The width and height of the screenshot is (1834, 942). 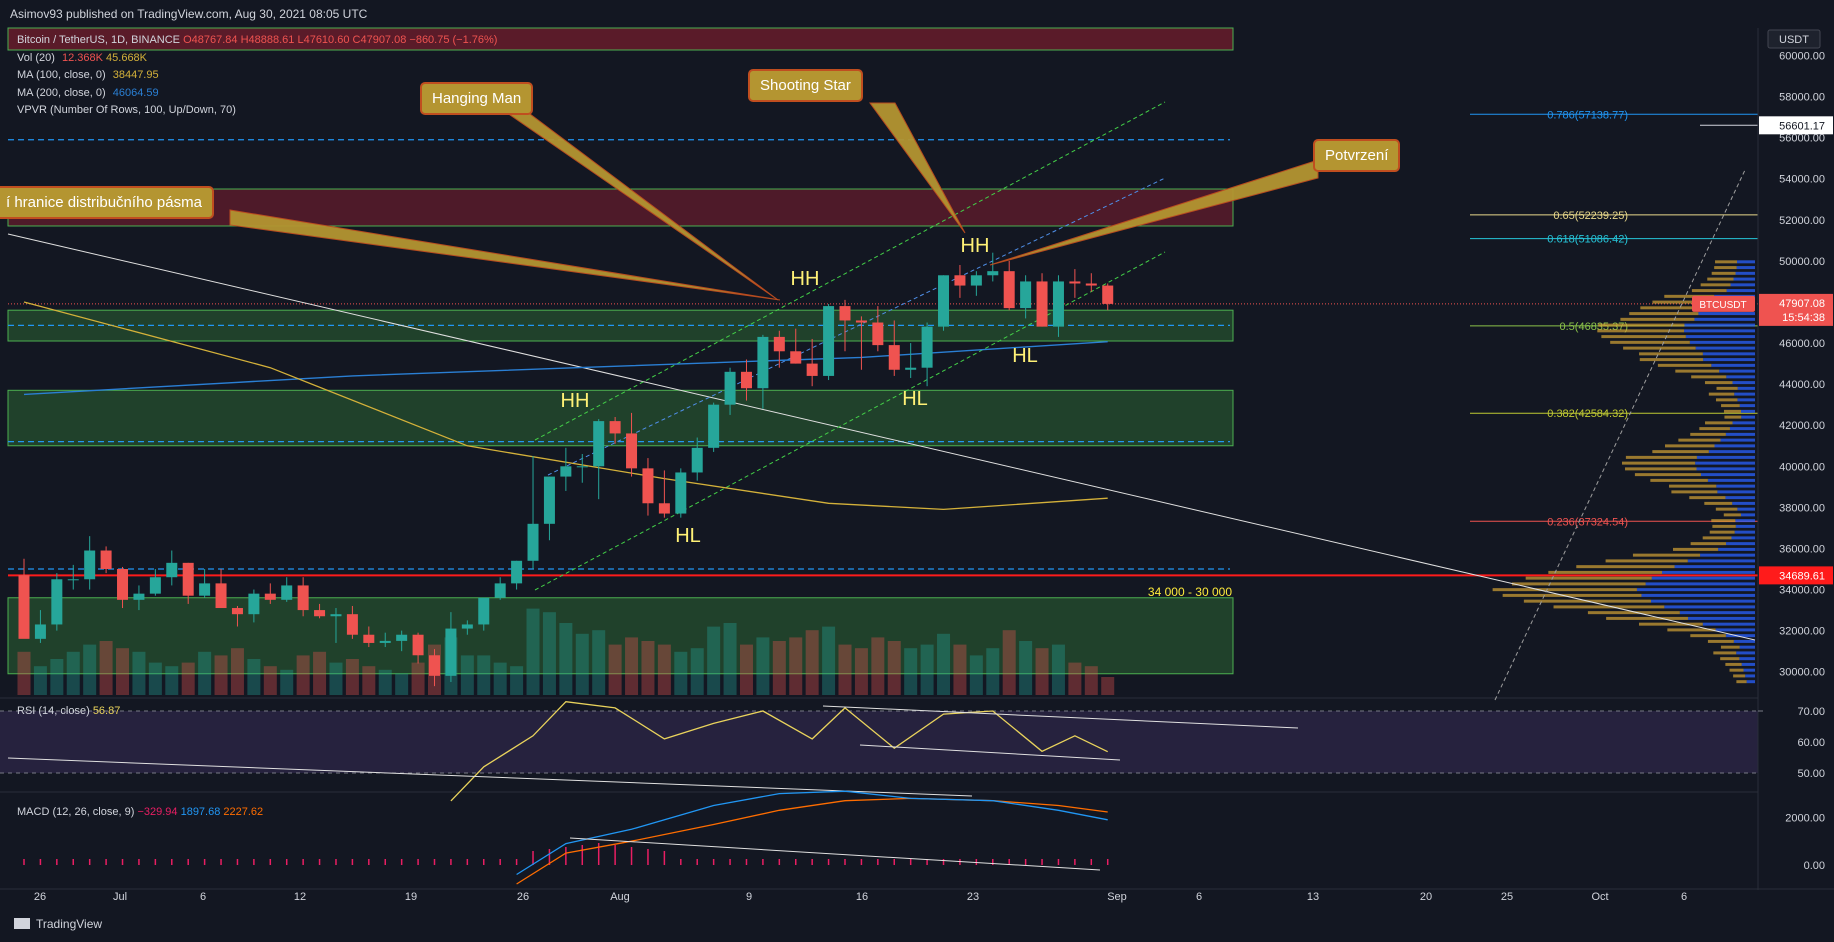 What do you see at coordinates (69, 924) in the screenshot?
I see `tradingview-logo-text: TradingView` at bounding box center [69, 924].